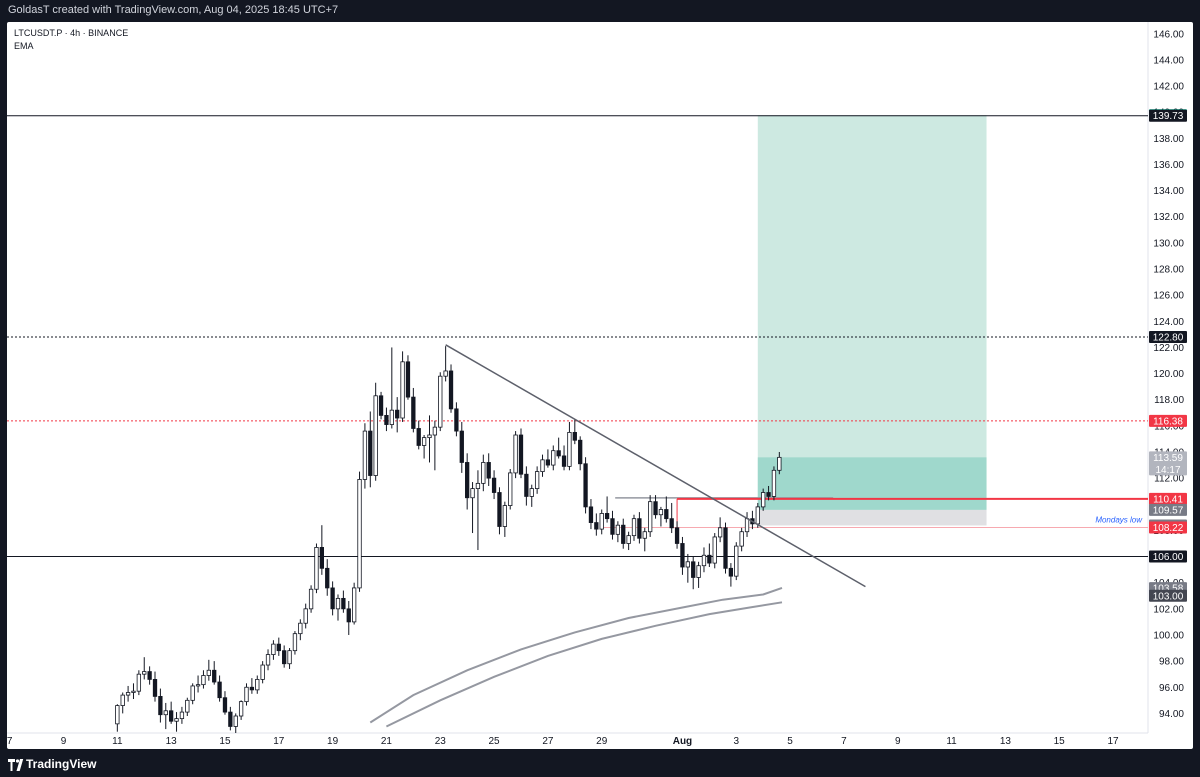  What do you see at coordinates (1119, 519) in the screenshot?
I see `mondays-low-label: Mondays low` at bounding box center [1119, 519].